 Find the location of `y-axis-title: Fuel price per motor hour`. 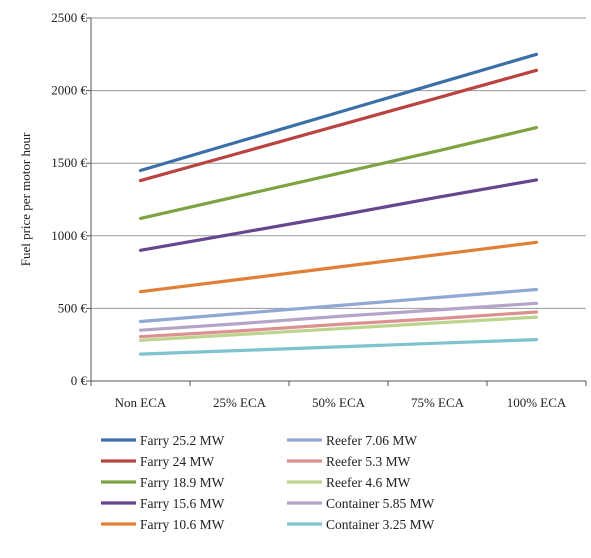

y-axis-title: Fuel price per motor hour is located at coordinates (25, 199).